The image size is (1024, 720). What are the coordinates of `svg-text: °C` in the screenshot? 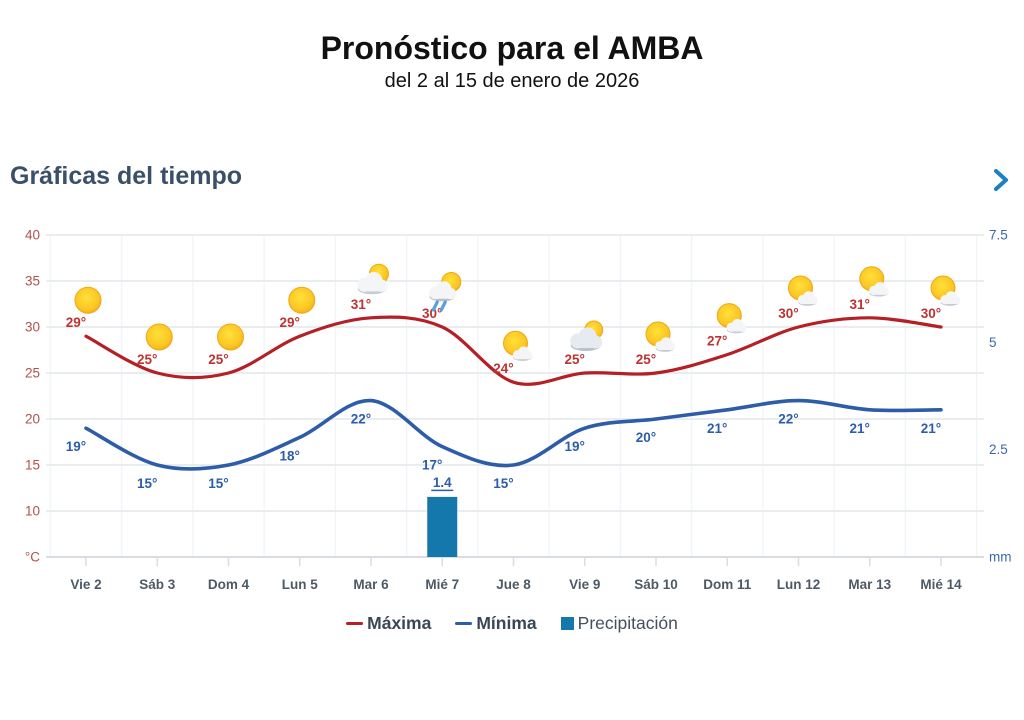 It's located at (32, 557).